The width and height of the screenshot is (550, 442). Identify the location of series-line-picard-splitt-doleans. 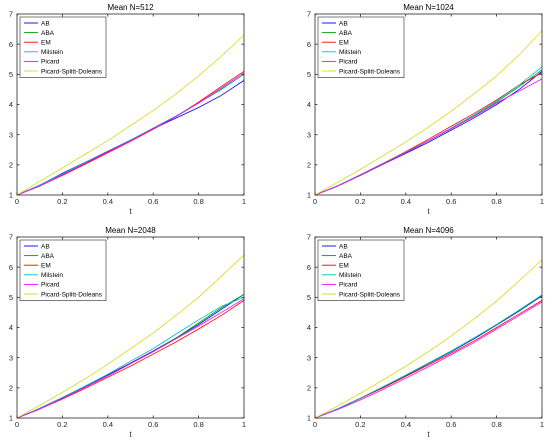
(428, 338).